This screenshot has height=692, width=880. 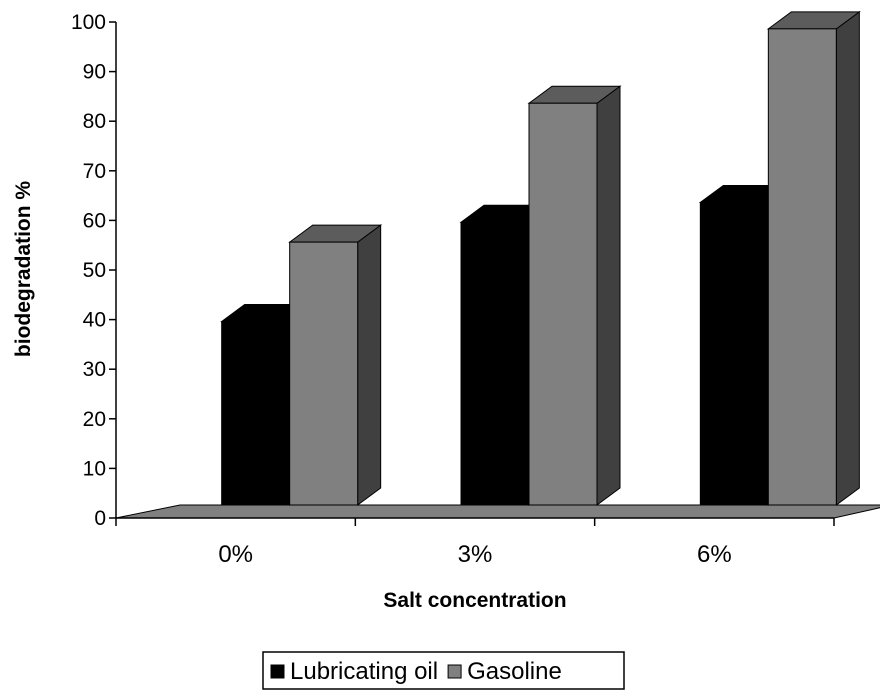 What do you see at coordinates (94, 220) in the screenshot?
I see `y-tick-label: 60` at bounding box center [94, 220].